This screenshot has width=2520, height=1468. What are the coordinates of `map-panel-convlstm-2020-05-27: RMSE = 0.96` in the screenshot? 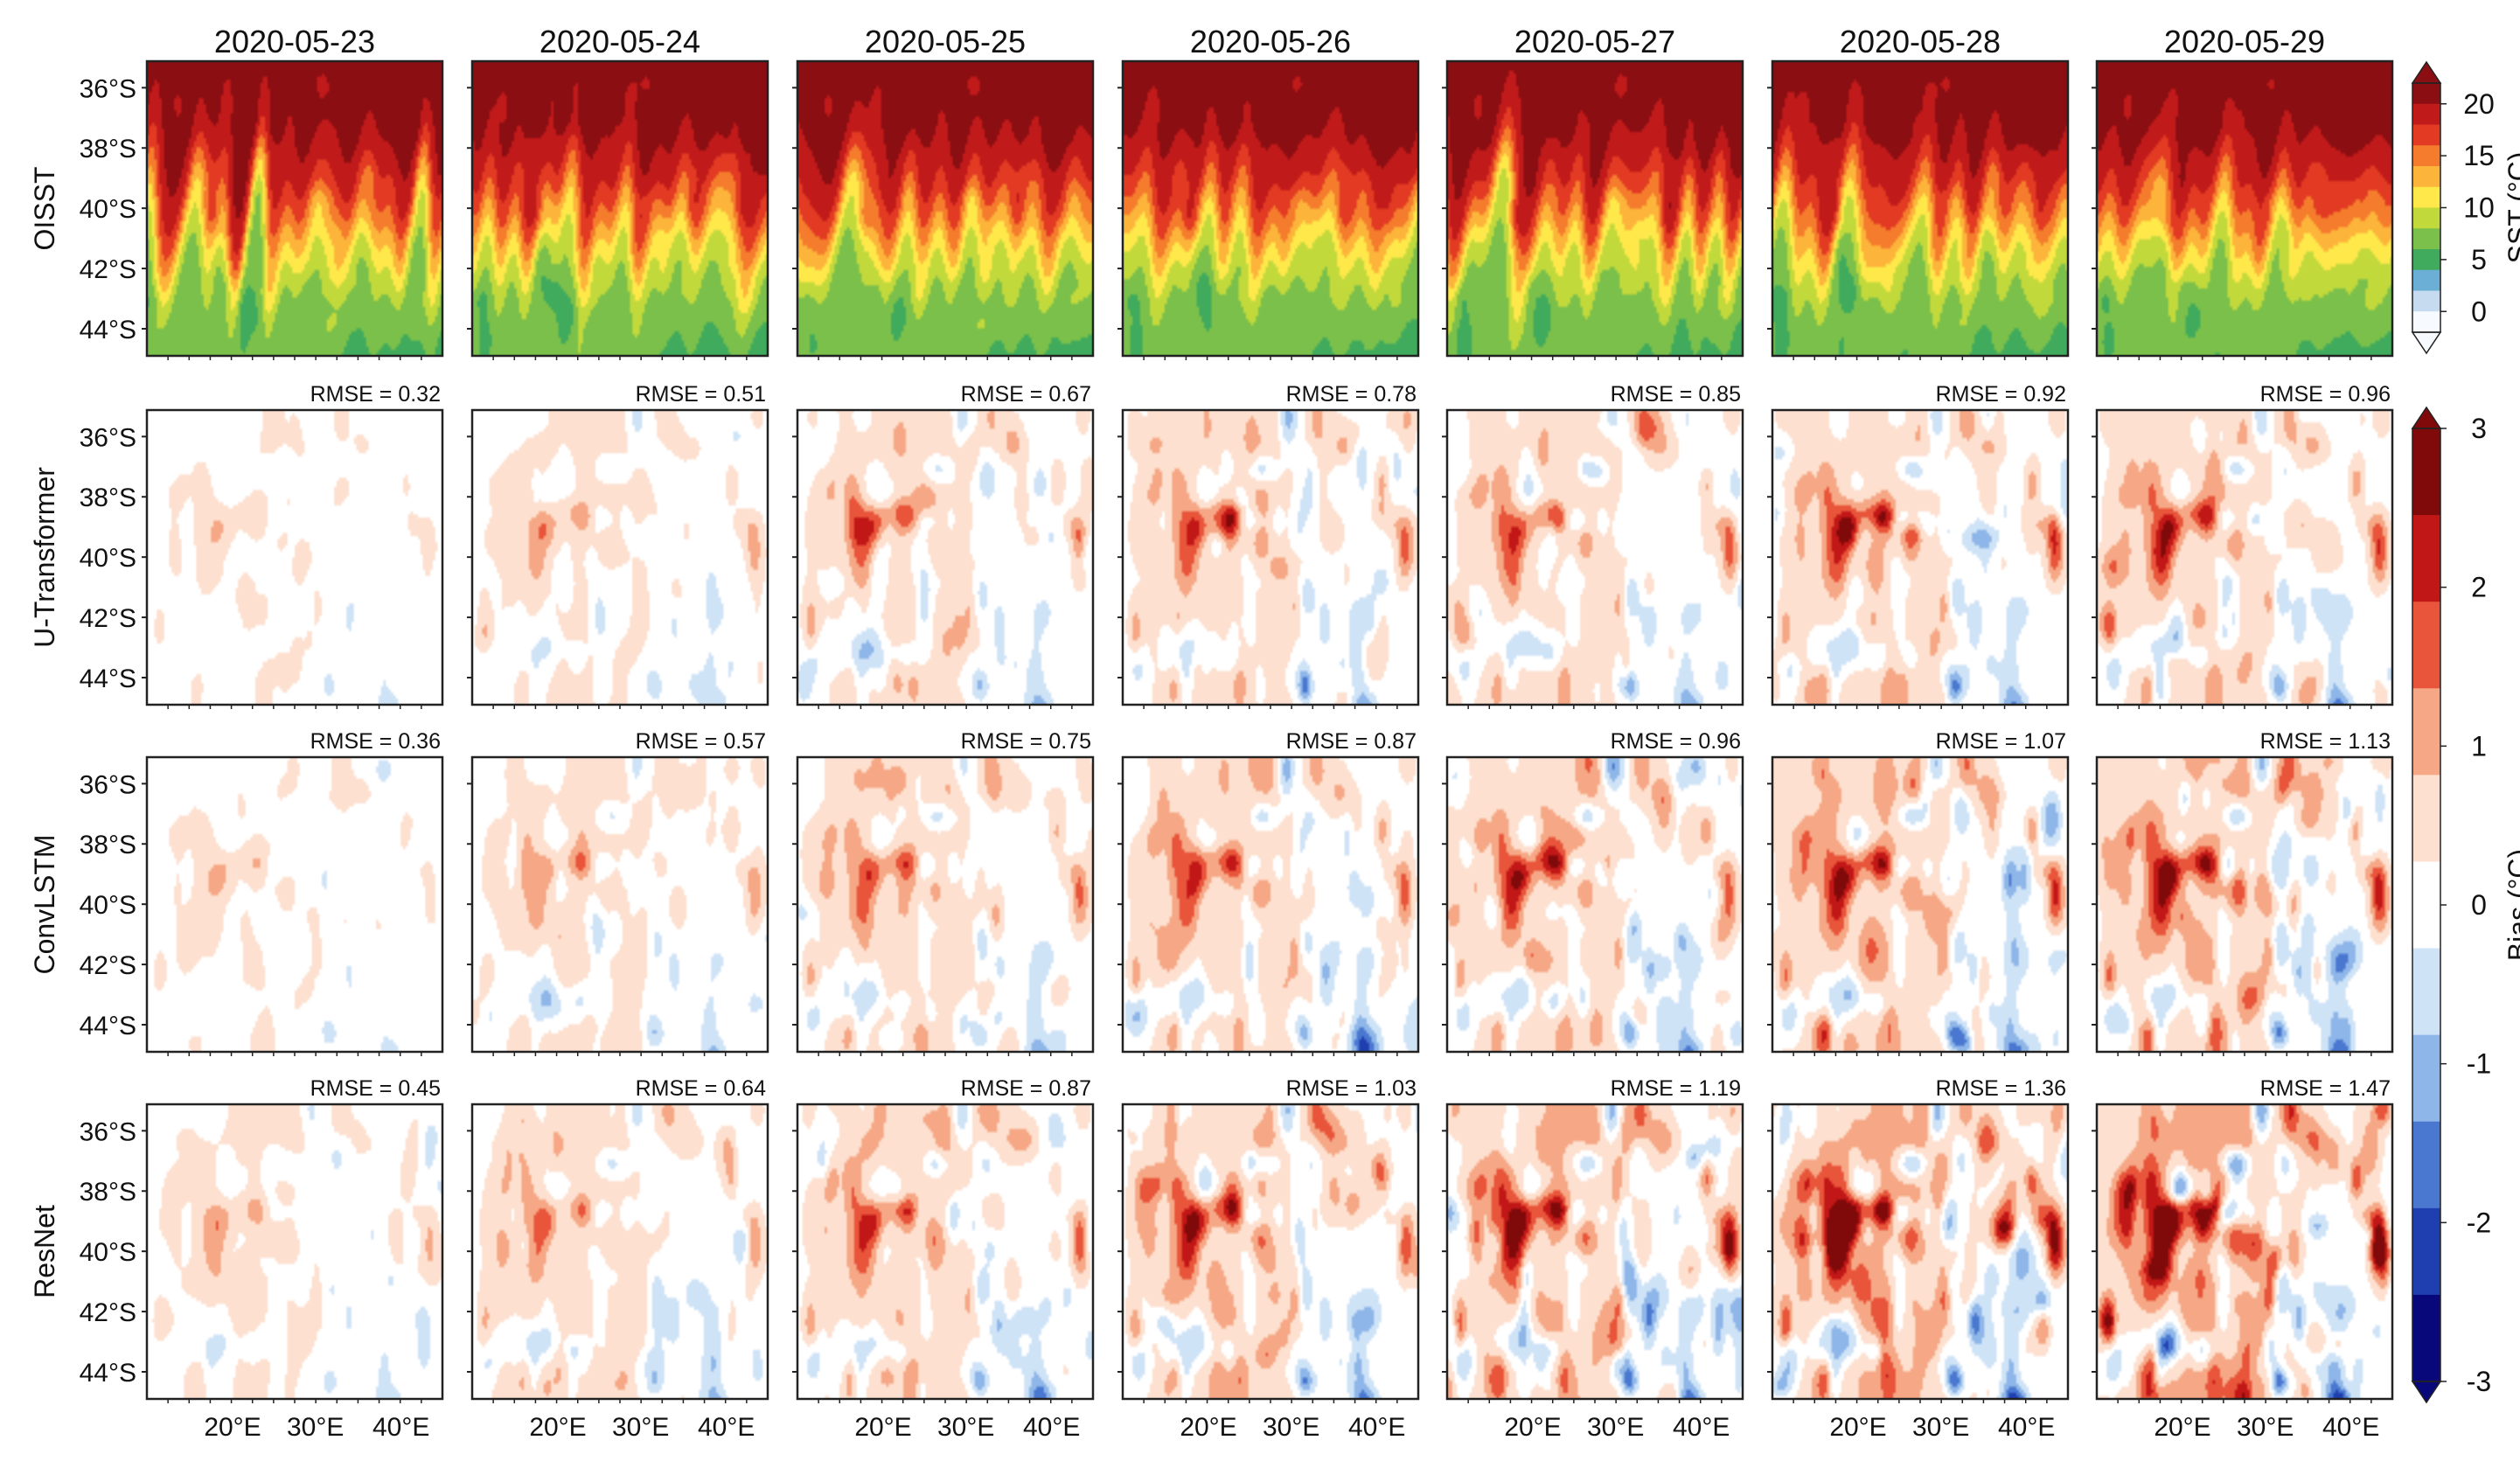 It's located at (1593, 893).